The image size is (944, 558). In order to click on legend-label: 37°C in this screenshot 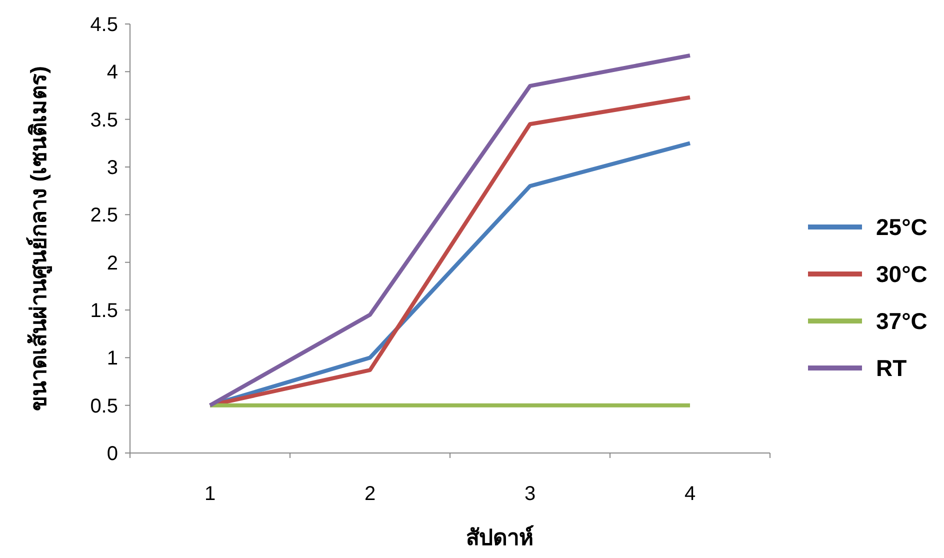, I will do `click(902, 321)`.